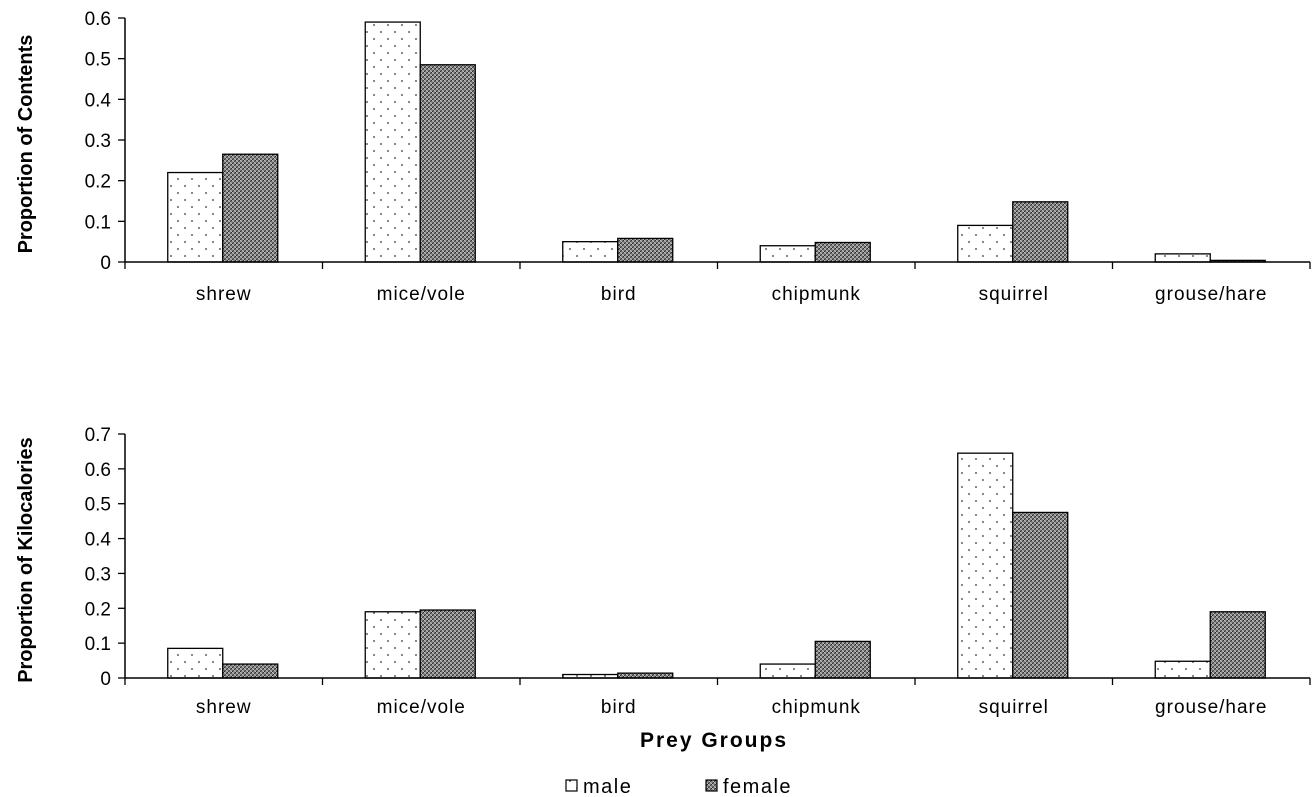 This screenshot has height=797, width=1316. Describe the element at coordinates (711, 785) in the screenshot. I see `legend-swatch-female` at that location.